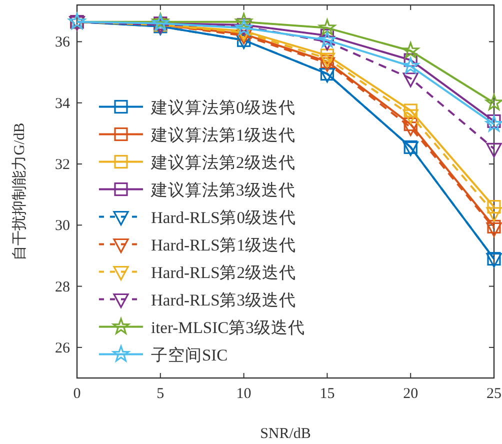 The height and width of the screenshot is (444, 502). I want to click on legend-label: Hard-RLS第0级迭代, so click(223, 217).